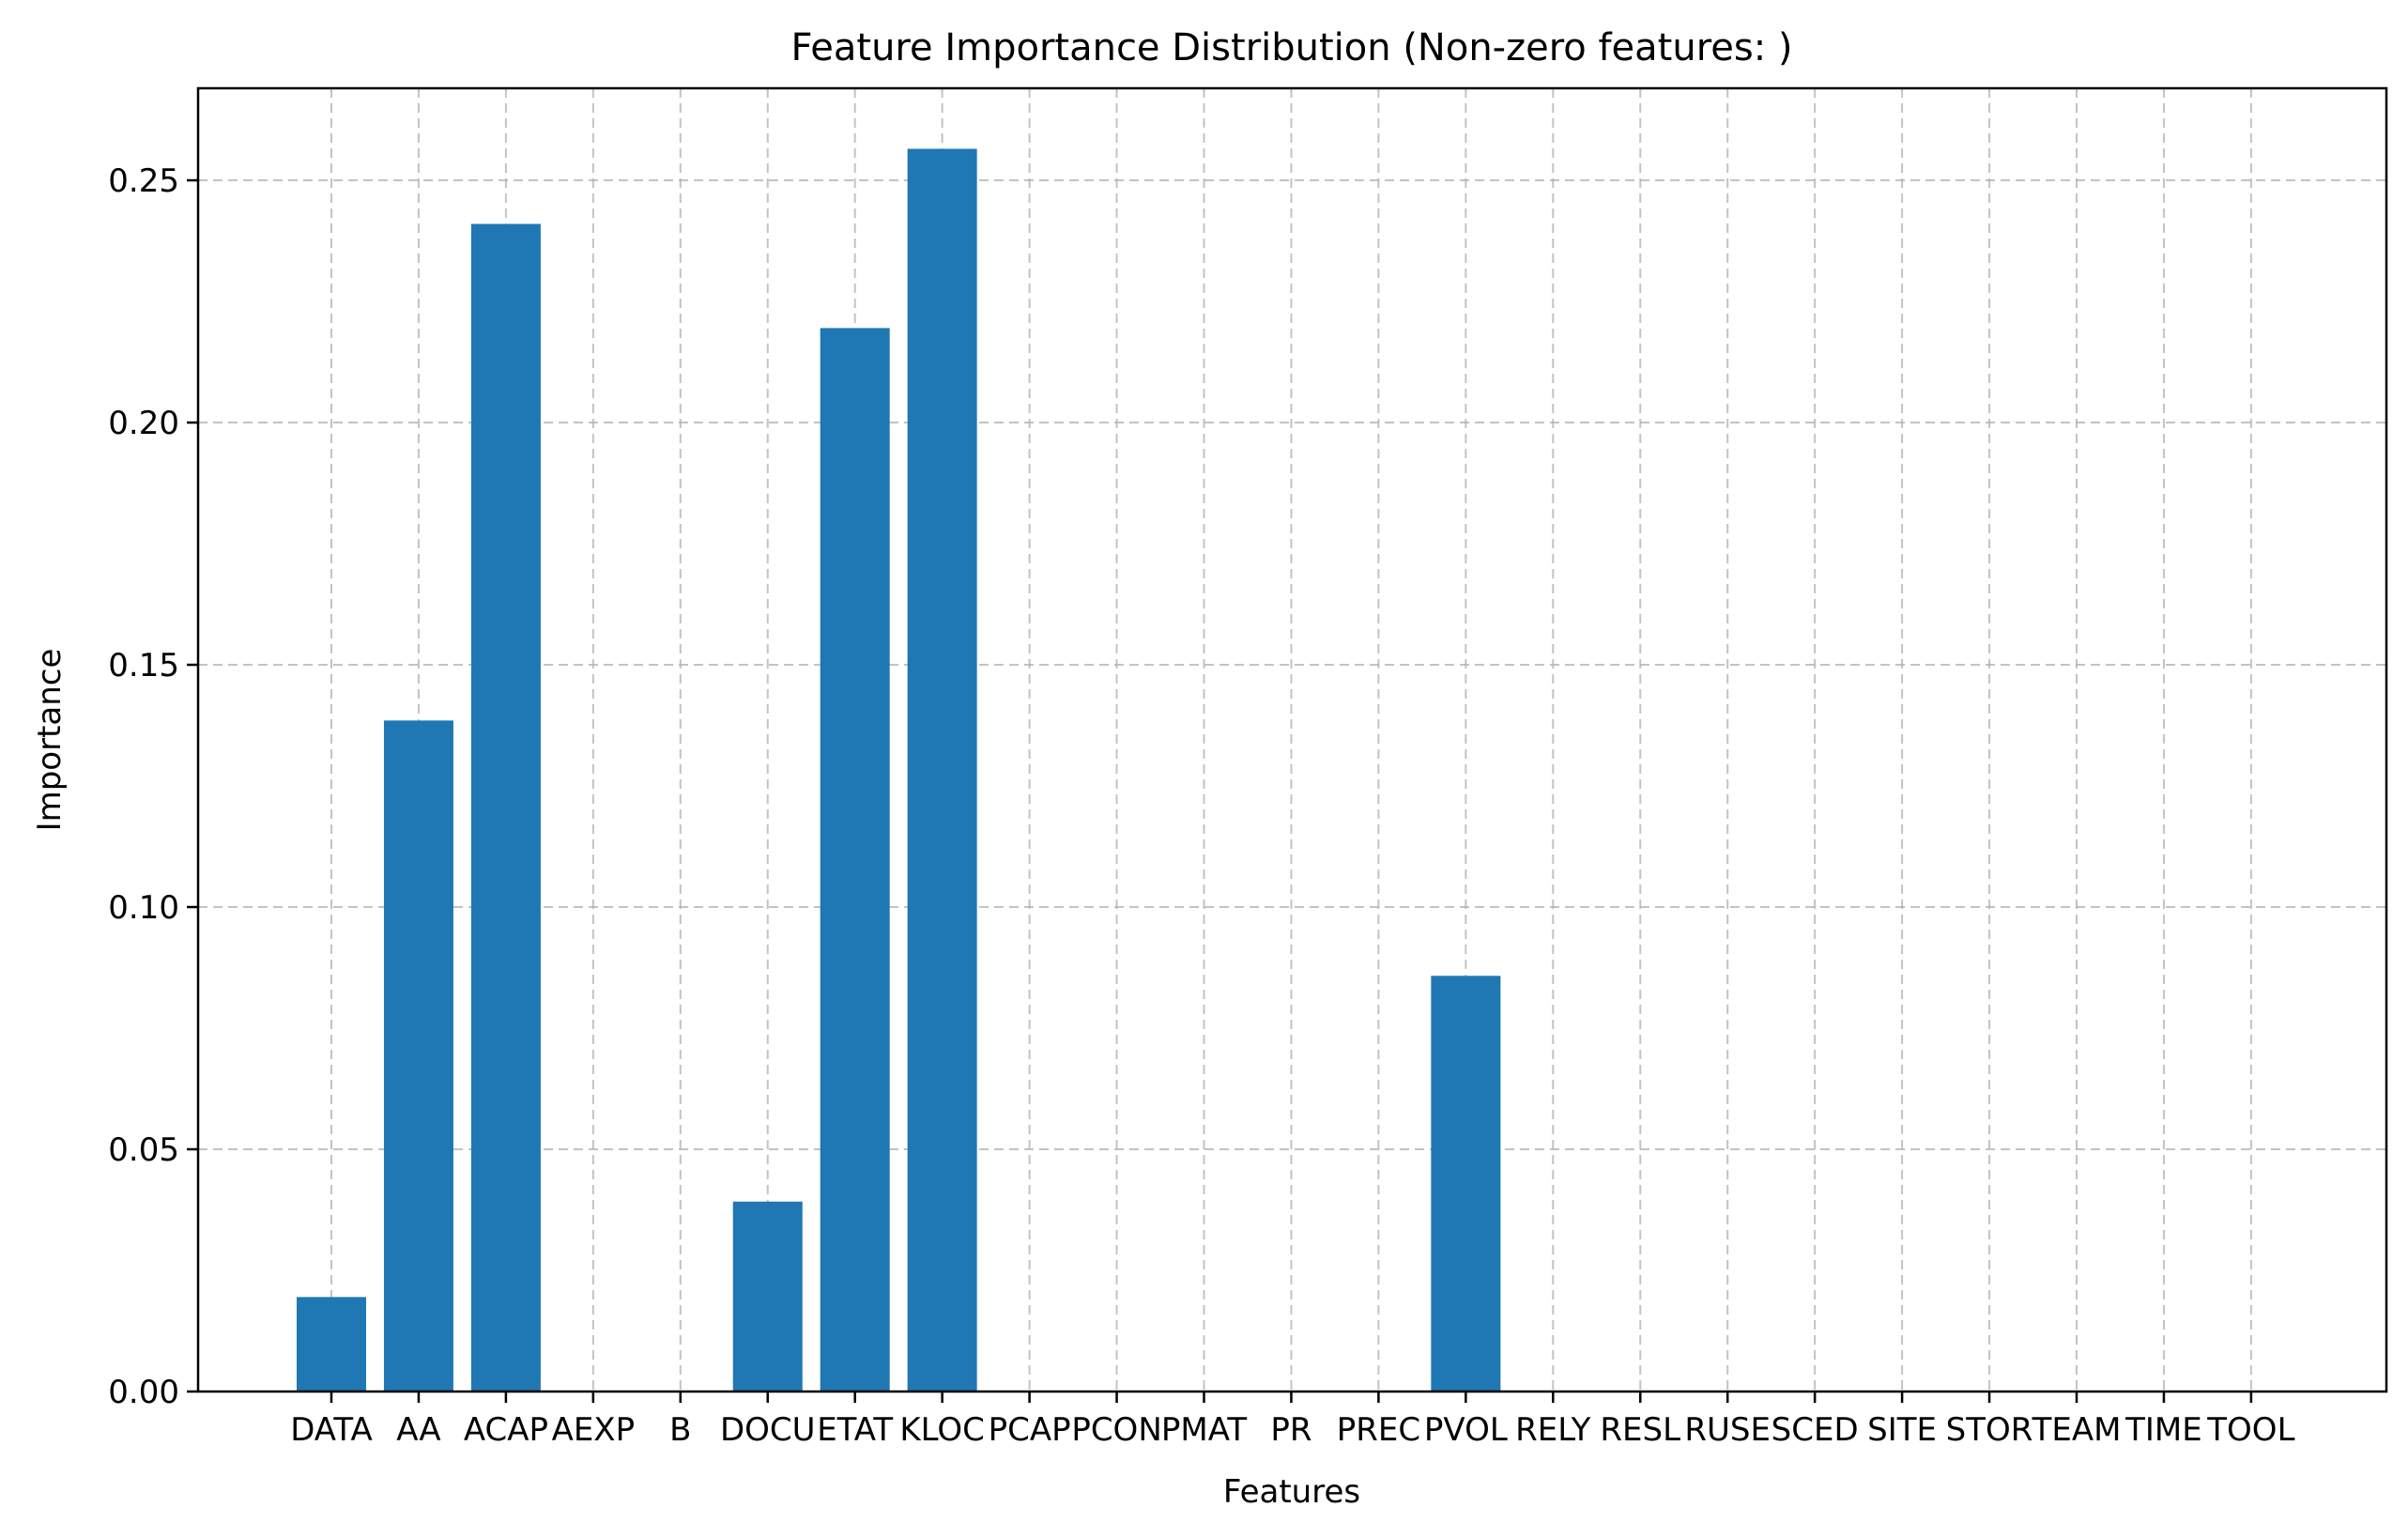 Image resolution: width=2408 pixels, height=1538 pixels. What do you see at coordinates (1466, 1430) in the screenshot?
I see `x-tick-label: PVOL` at bounding box center [1466, 1430].